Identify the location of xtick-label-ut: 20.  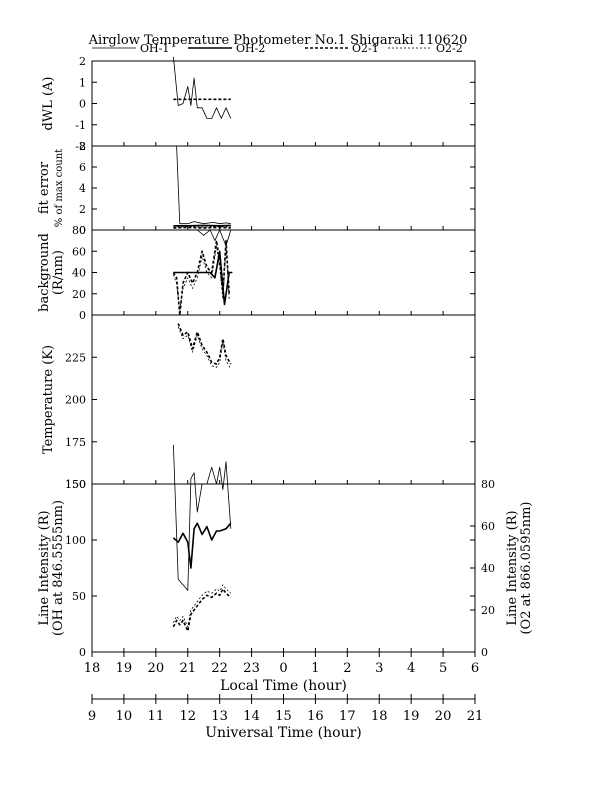
(443, 716).